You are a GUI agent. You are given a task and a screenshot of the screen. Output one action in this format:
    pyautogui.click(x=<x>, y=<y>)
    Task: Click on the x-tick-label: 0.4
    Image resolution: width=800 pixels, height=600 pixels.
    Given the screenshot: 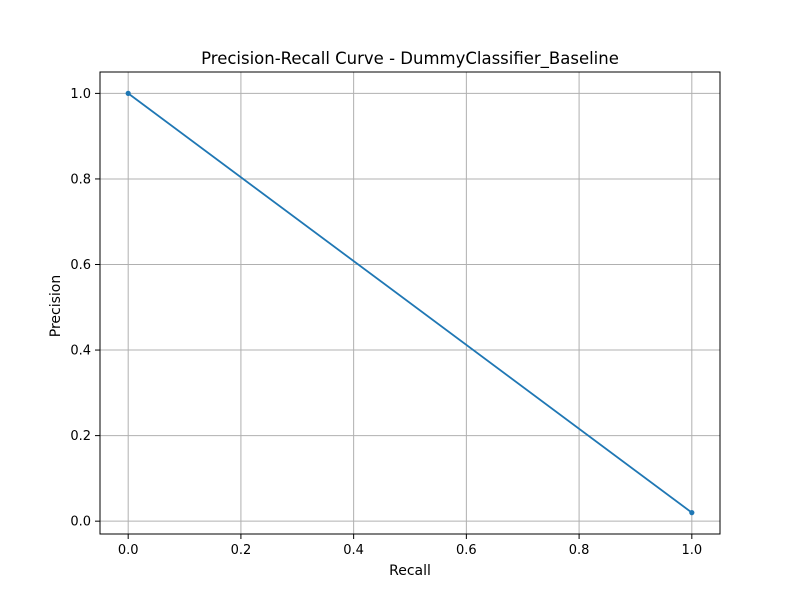 What is the action you would take?
    pyautogui.click(x=353, y=550)
    